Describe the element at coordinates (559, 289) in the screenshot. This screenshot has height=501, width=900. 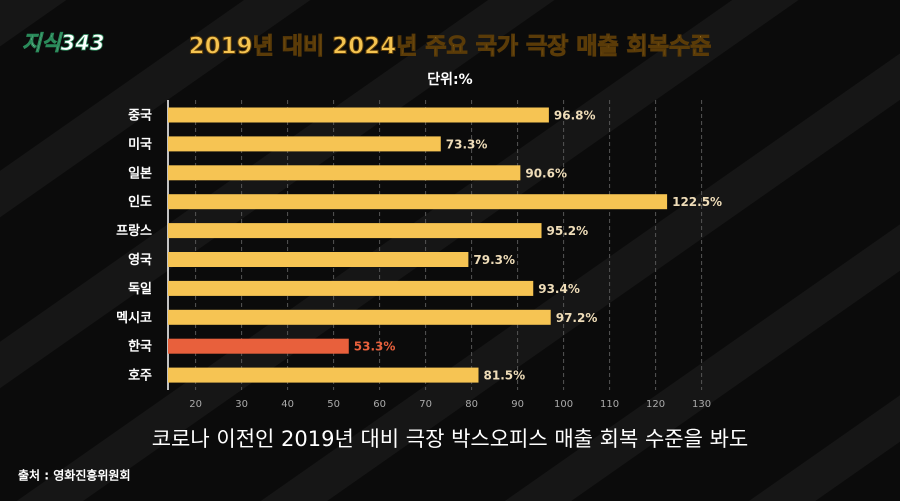
I see `value-label: 93.4%` at that location.